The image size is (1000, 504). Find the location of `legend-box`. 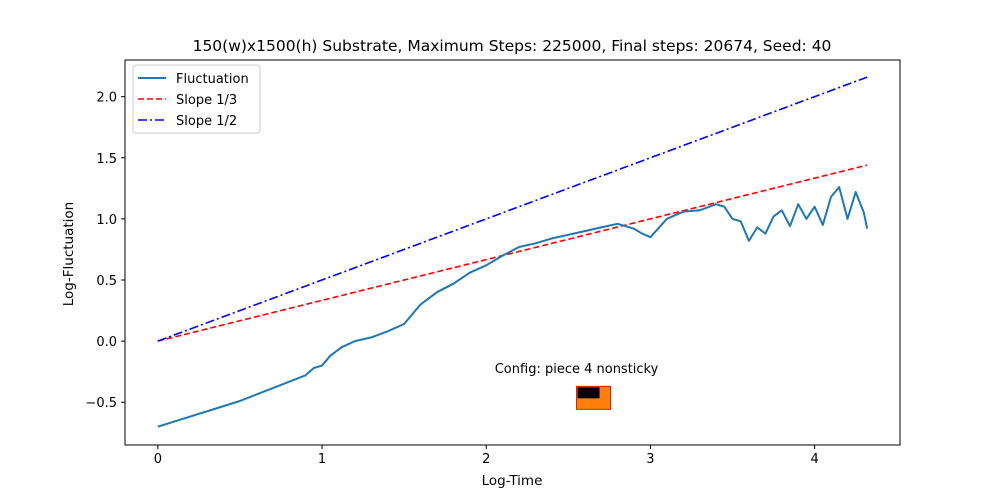

legend-box is located at coordinates (196, 99).